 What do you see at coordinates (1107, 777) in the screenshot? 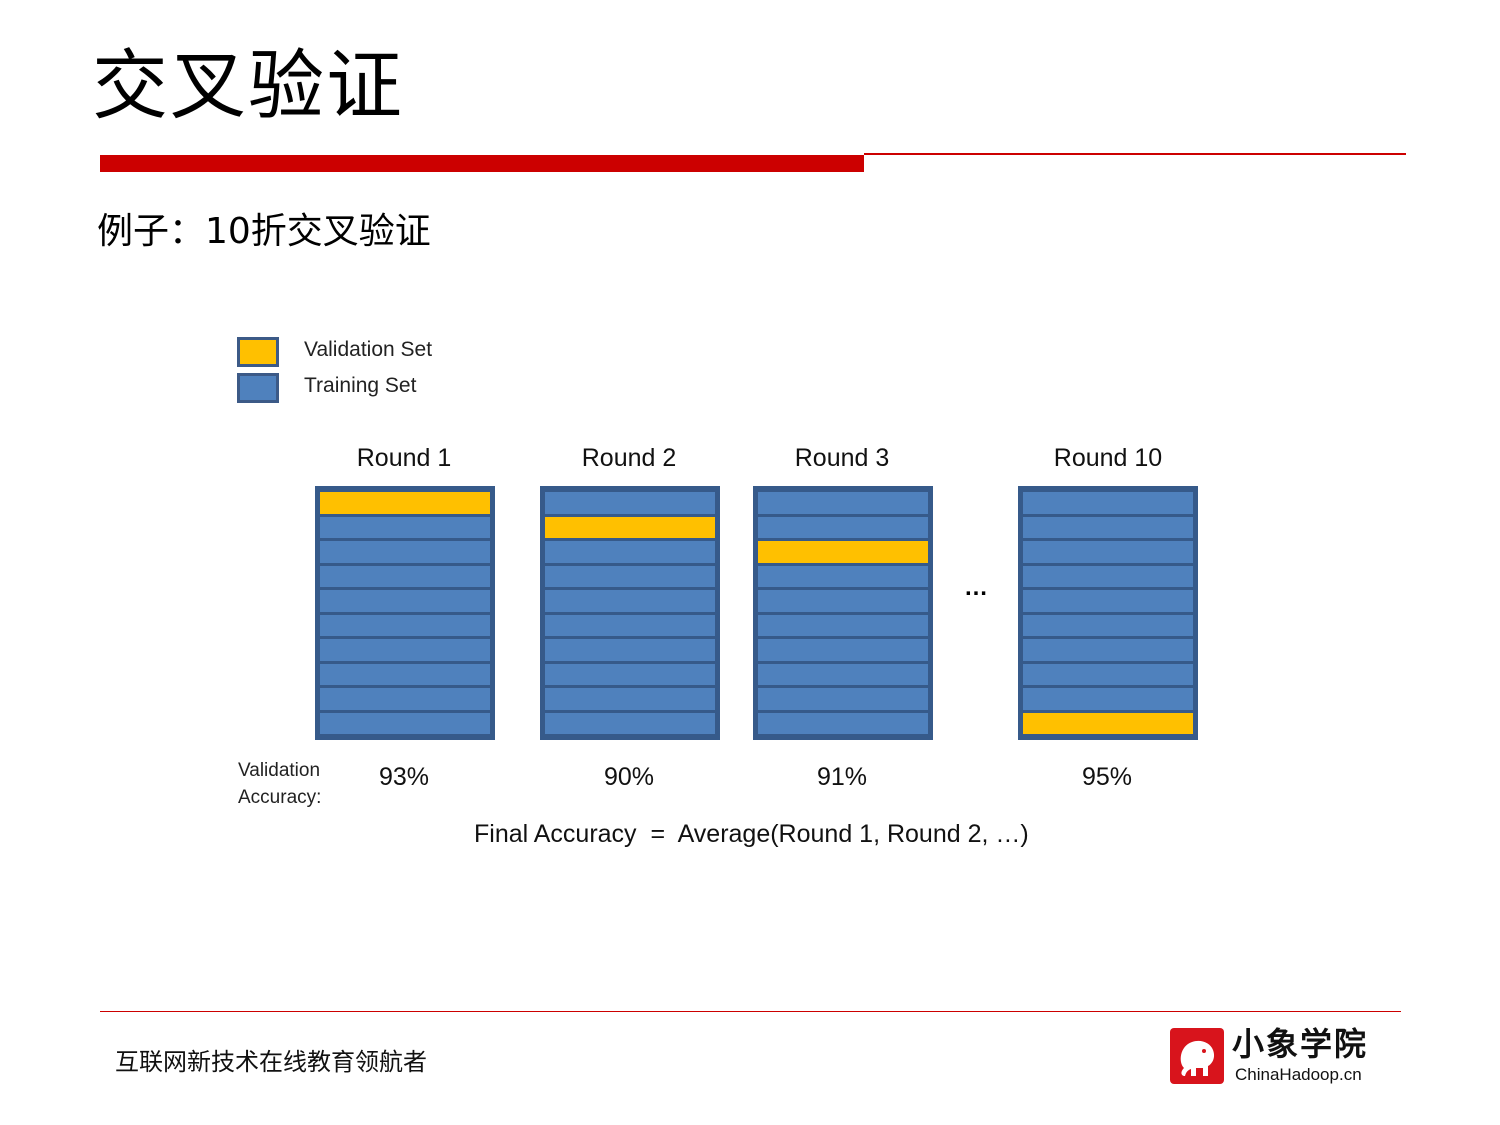
I see `accuracy-round-10: 95%` at bounding box center [1107, 777].